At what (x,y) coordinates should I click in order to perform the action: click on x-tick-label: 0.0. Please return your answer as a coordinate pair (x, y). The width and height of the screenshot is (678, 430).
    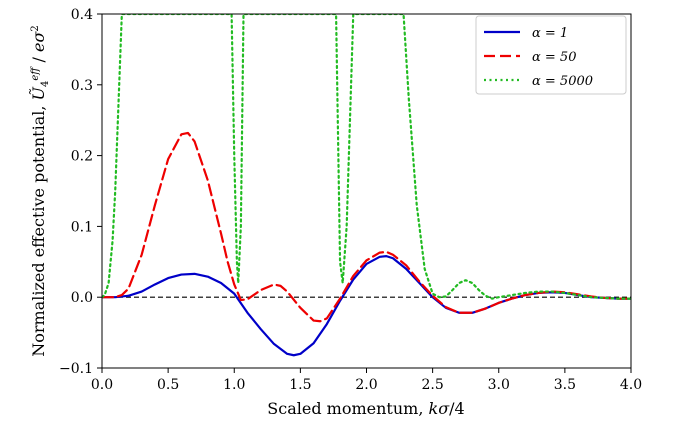
    Looking at the image, I should click on (102, 385).